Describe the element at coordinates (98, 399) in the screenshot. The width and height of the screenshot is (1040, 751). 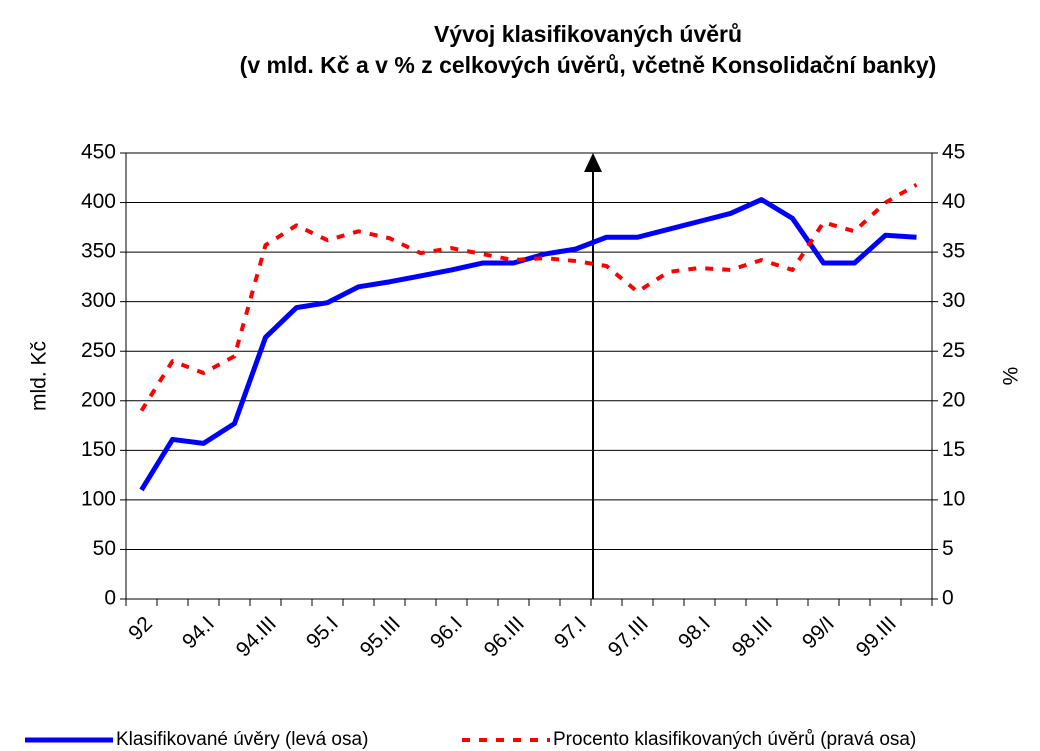
I see `y-tick-label: 200` at that location.